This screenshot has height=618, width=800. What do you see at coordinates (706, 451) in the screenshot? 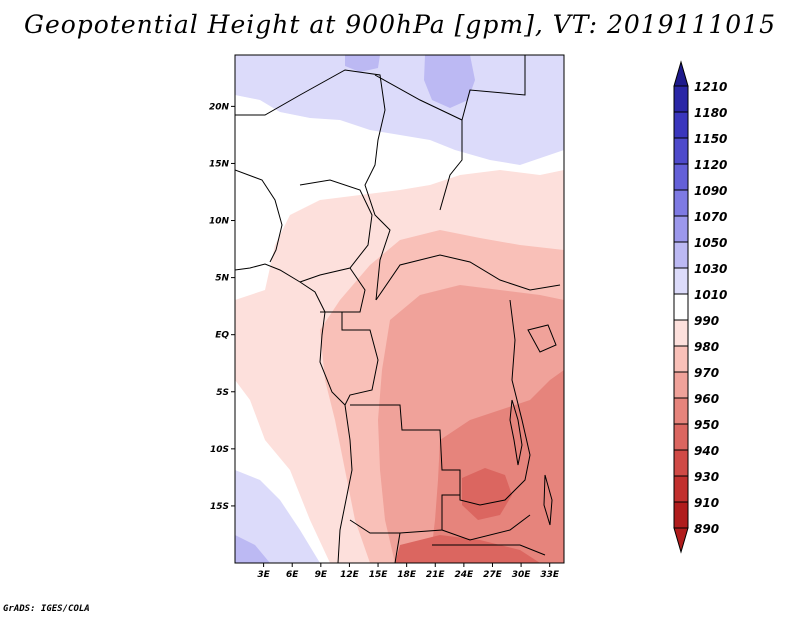
I see `colorbar-label: 940` at bounding box center [706, 451].